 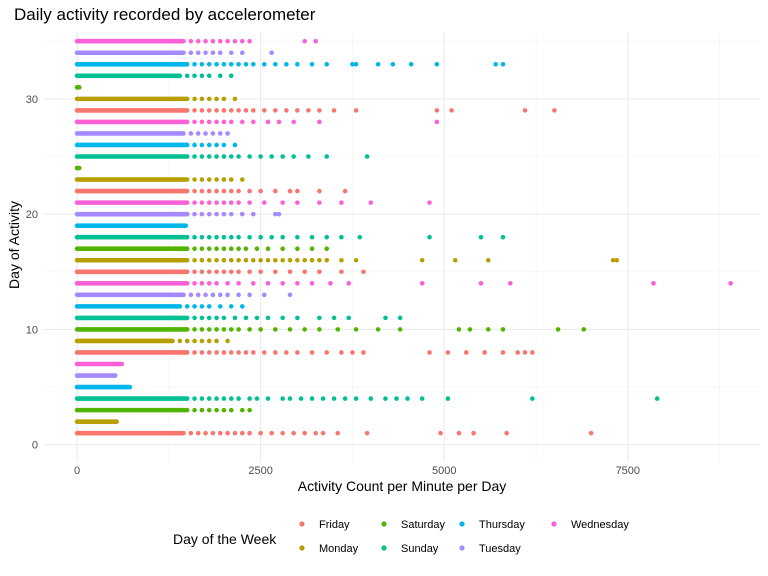 I want to click on y-tick-label: 30, so click(x=32, y=100).